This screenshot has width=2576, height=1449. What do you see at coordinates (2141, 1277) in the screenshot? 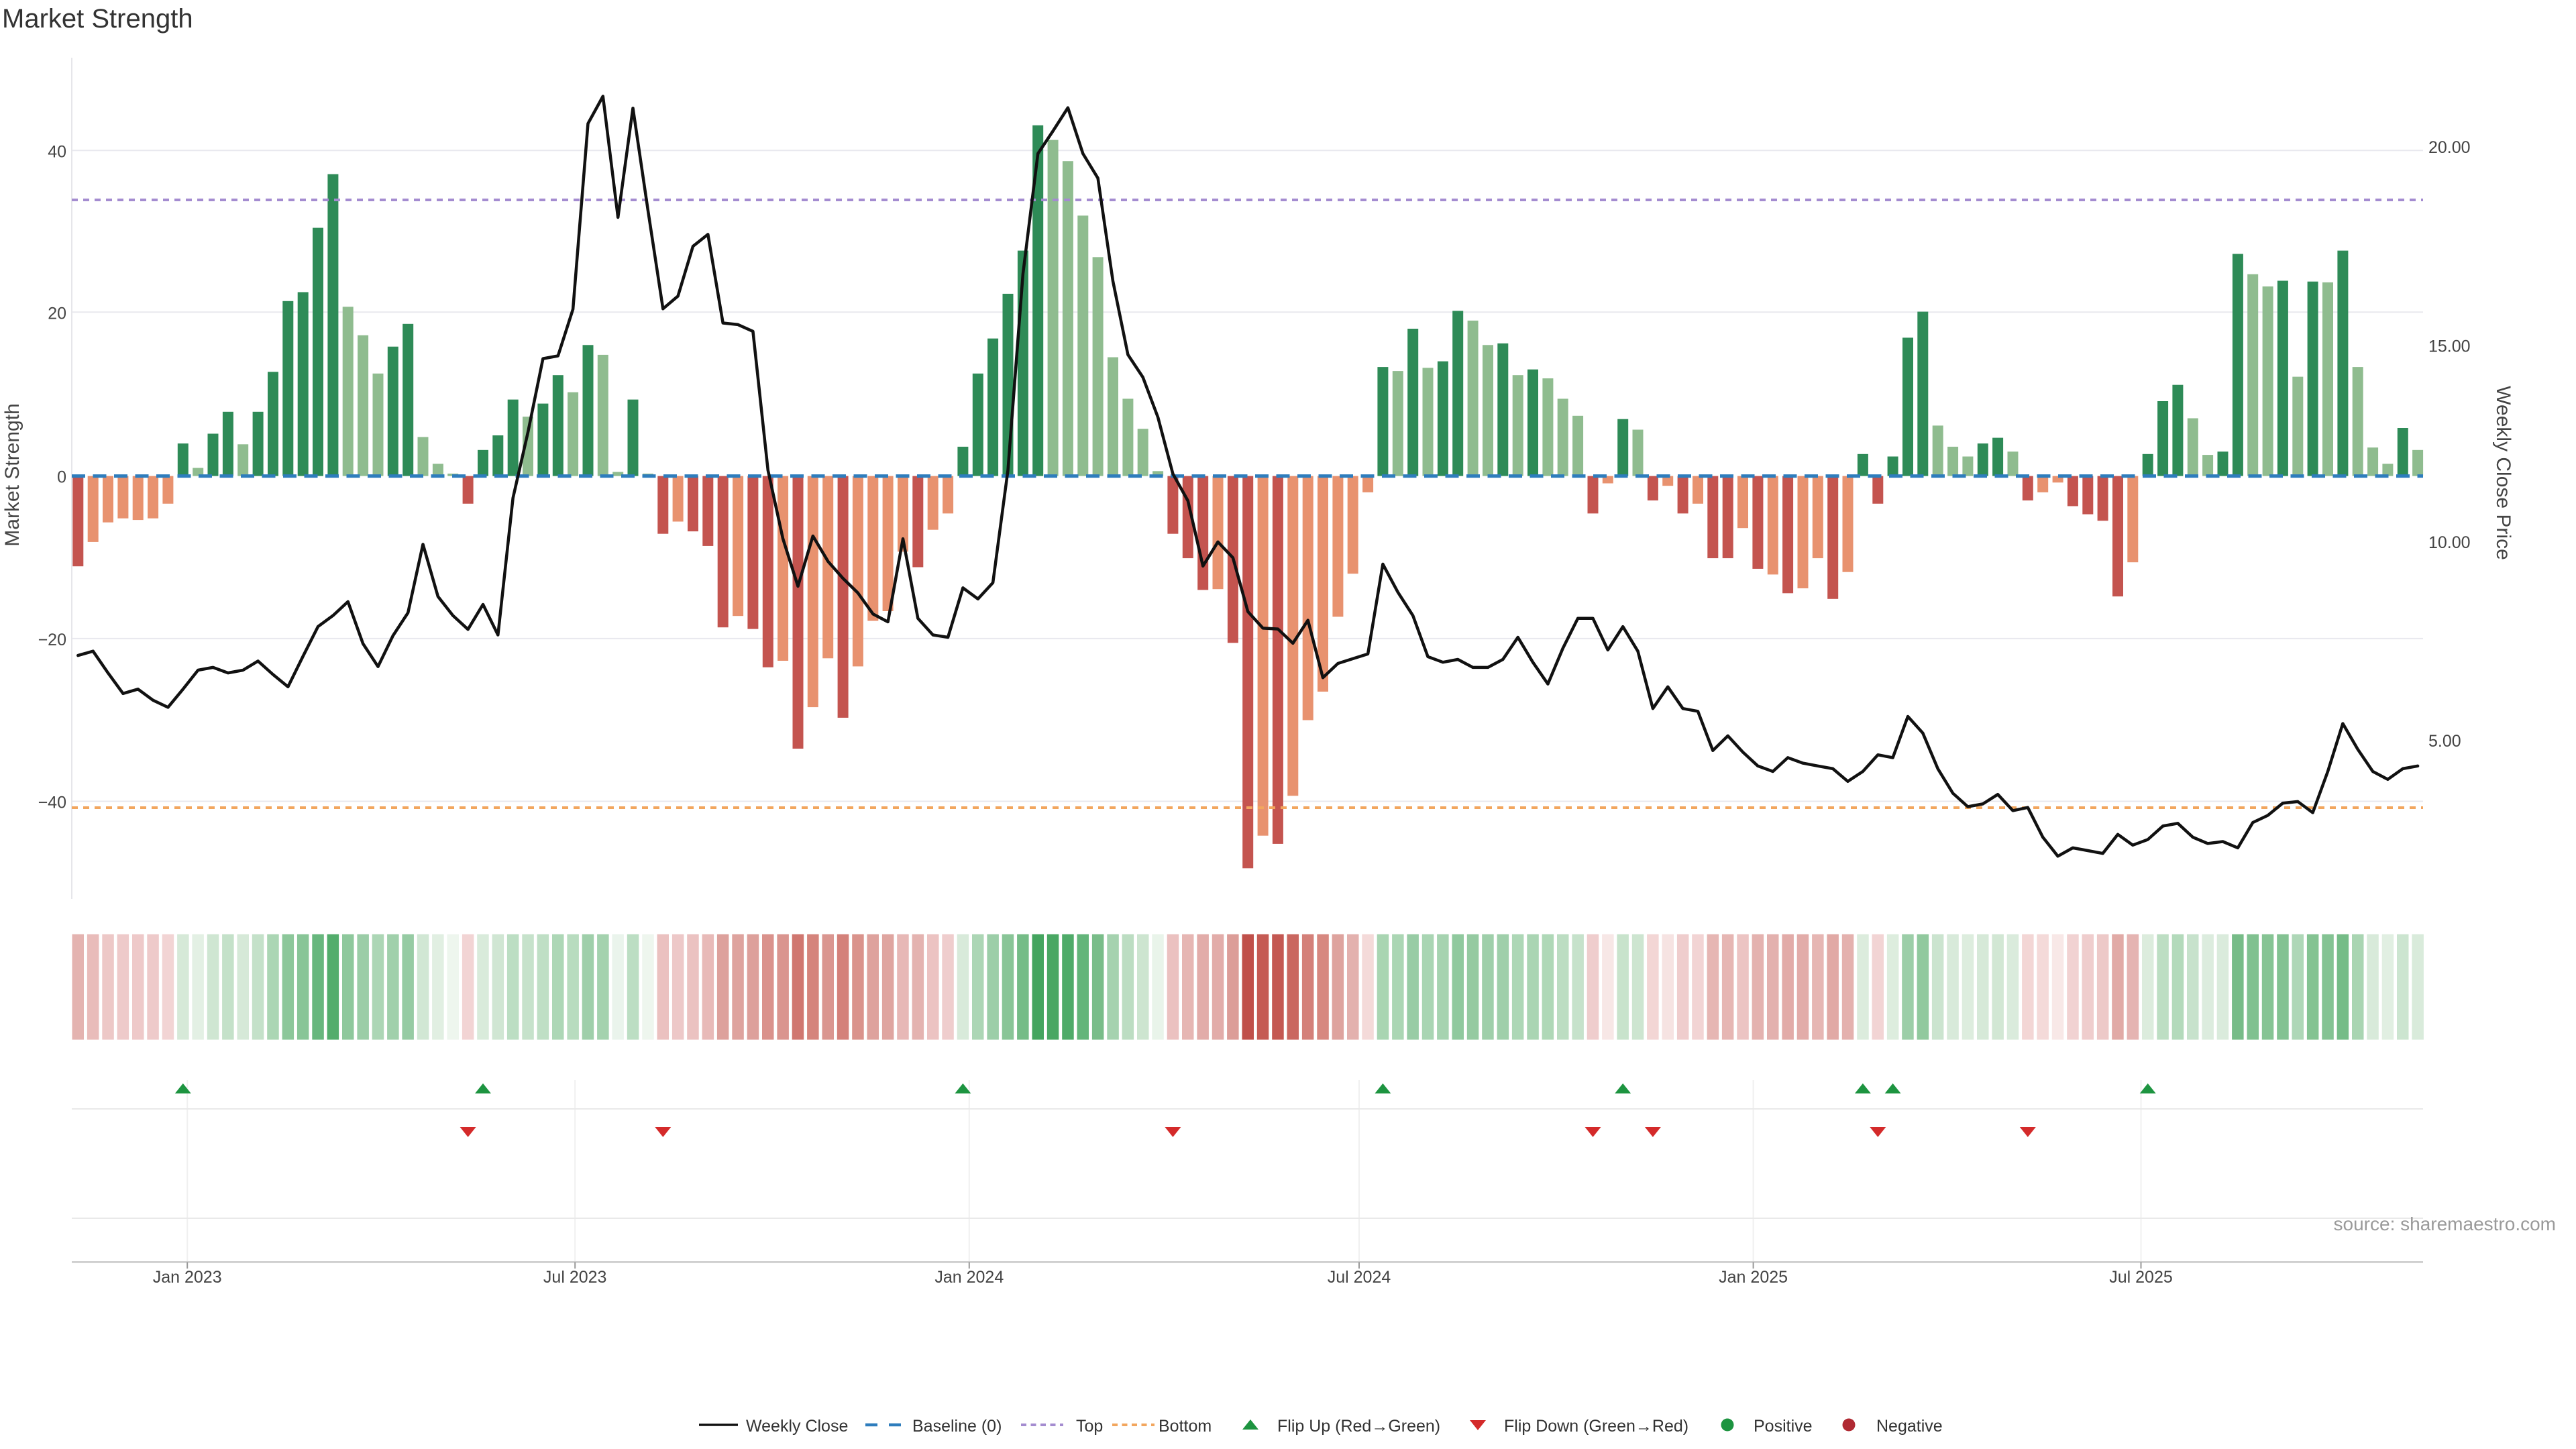
I see `svg-text: Jul 2025` at bounding box center [2141, 1277].